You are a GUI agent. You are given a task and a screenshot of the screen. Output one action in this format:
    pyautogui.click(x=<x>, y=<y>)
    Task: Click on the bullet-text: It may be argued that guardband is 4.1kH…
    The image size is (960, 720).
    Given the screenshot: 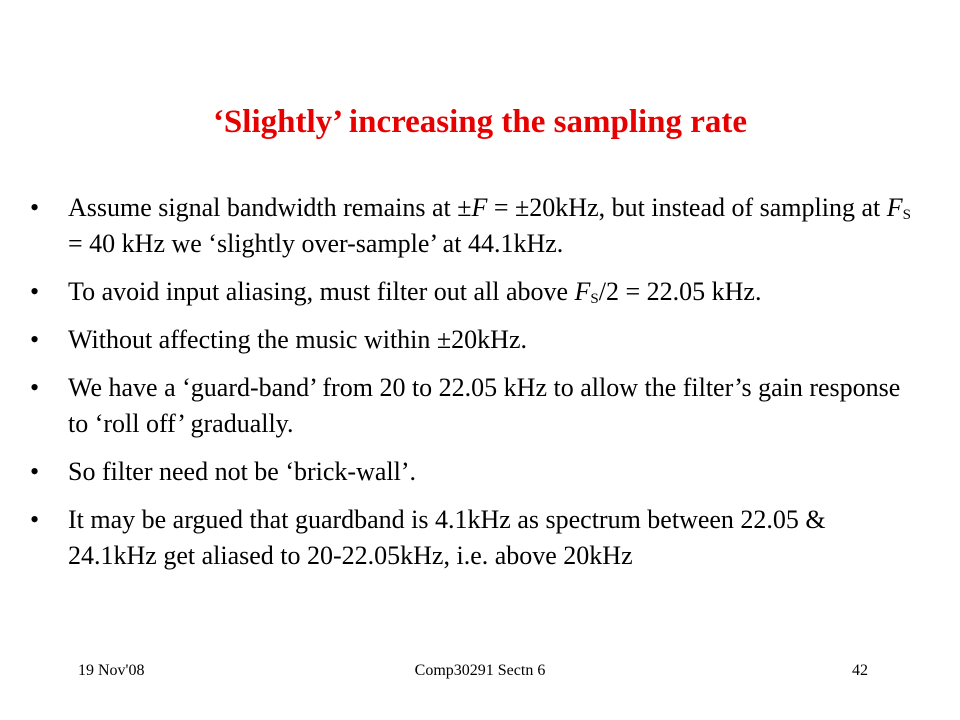 What is the action you would take?
    pyautogui.click(x=447, y=537)
    